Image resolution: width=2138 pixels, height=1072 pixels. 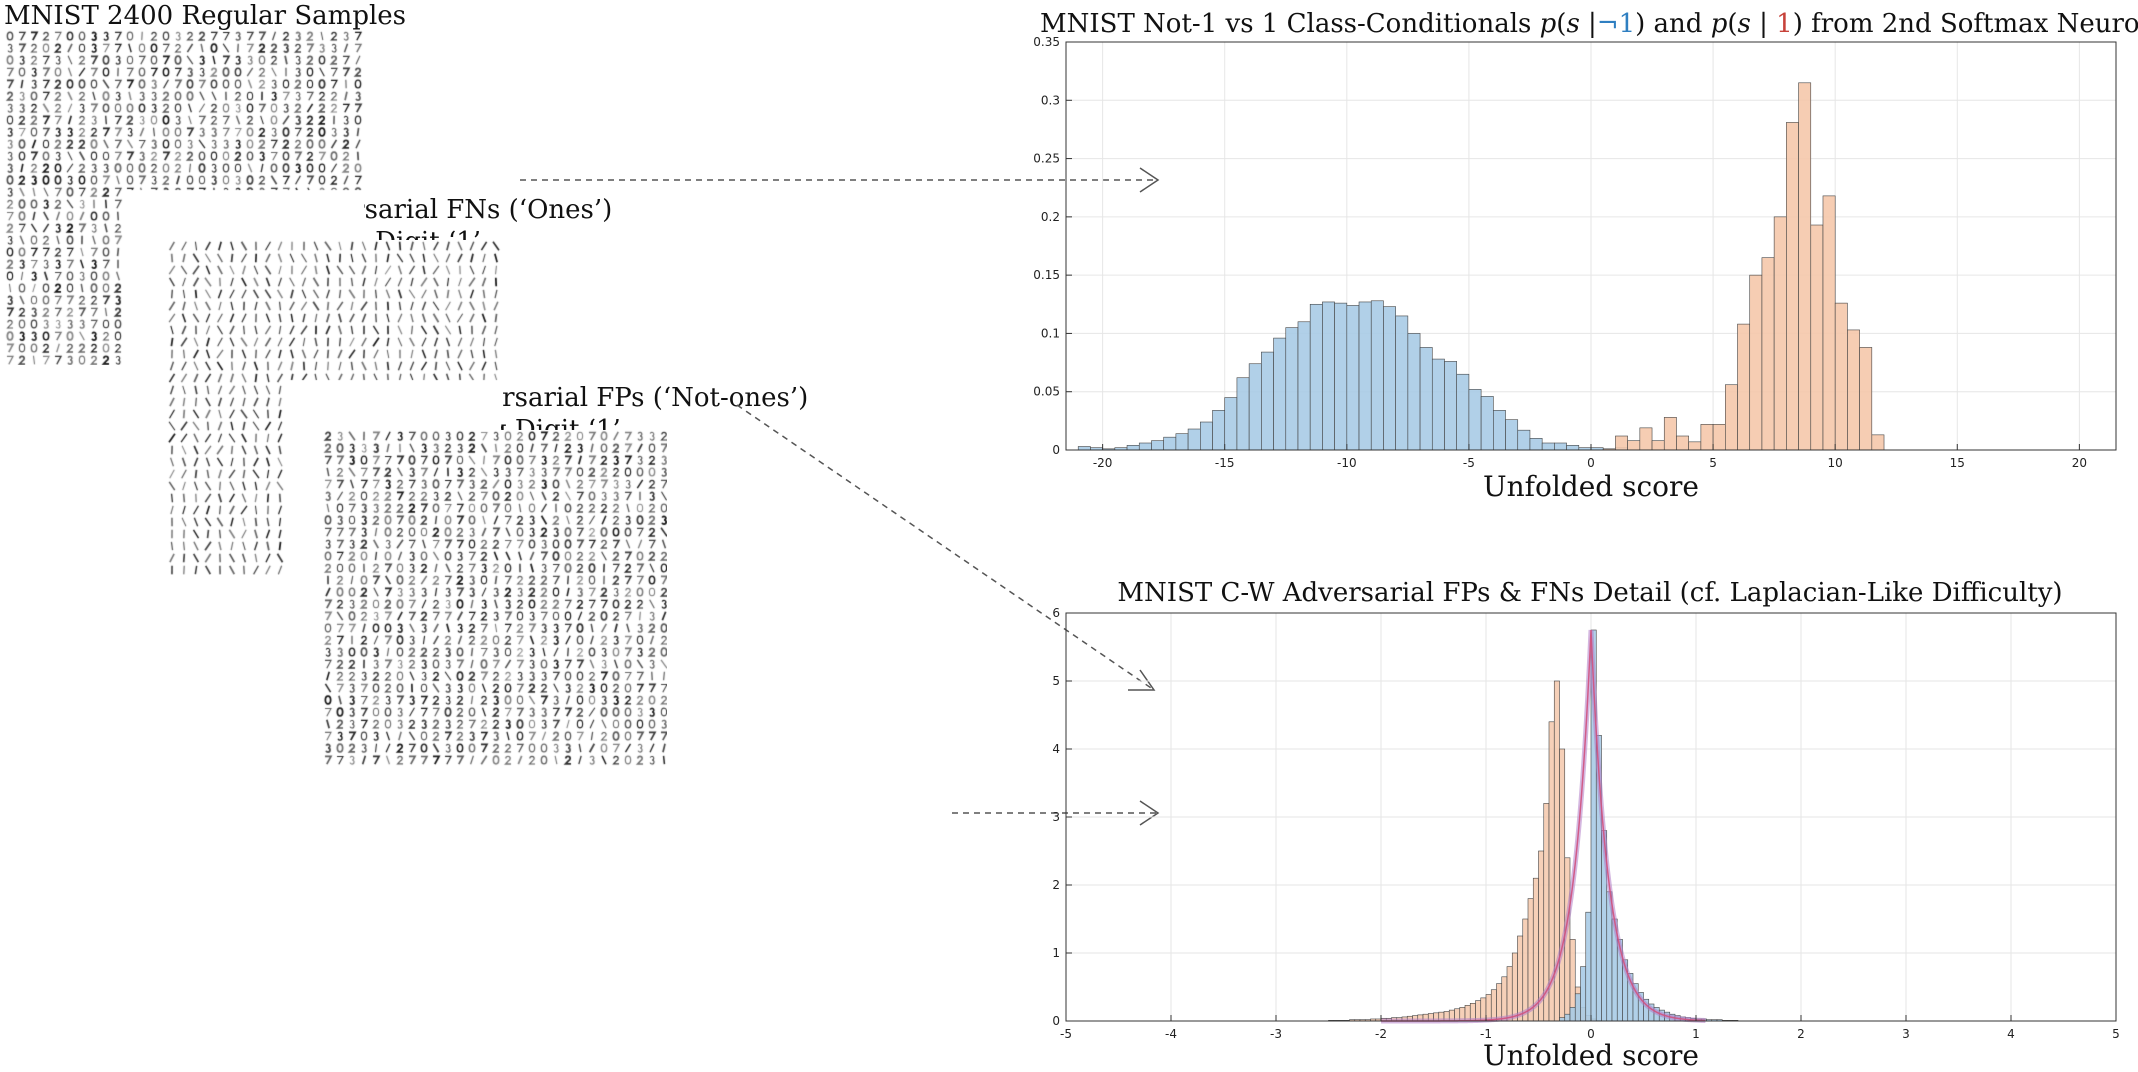 What do you see at coordinates (1591, 1034) in the screenshot?
I see `c2-xtick-label: 0` at bounding box center [1591, 1034].